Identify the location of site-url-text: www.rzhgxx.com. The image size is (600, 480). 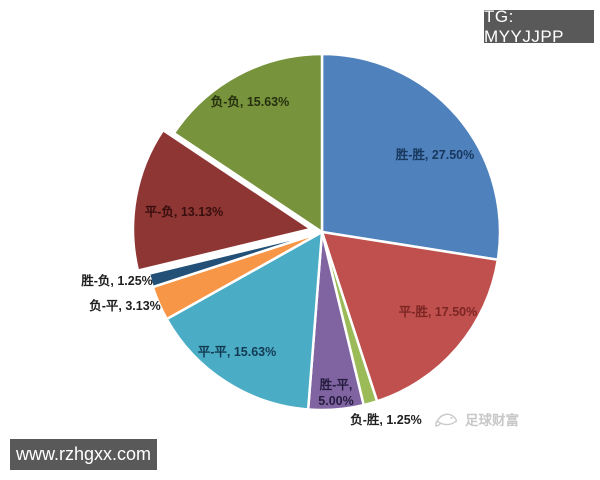
(83, 454).